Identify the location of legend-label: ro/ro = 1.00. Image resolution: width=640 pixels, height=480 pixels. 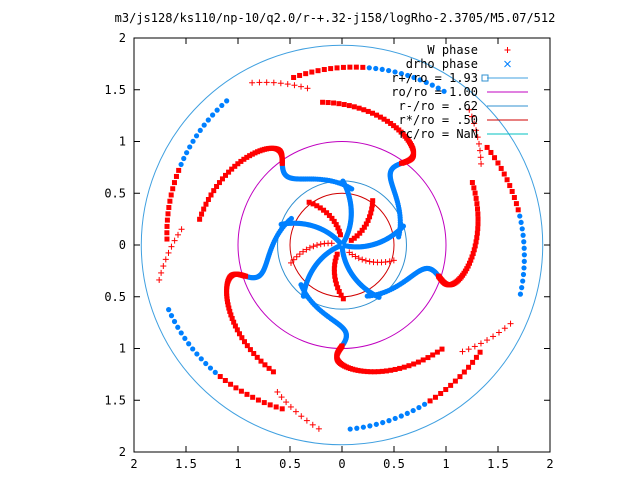
(434, 92).